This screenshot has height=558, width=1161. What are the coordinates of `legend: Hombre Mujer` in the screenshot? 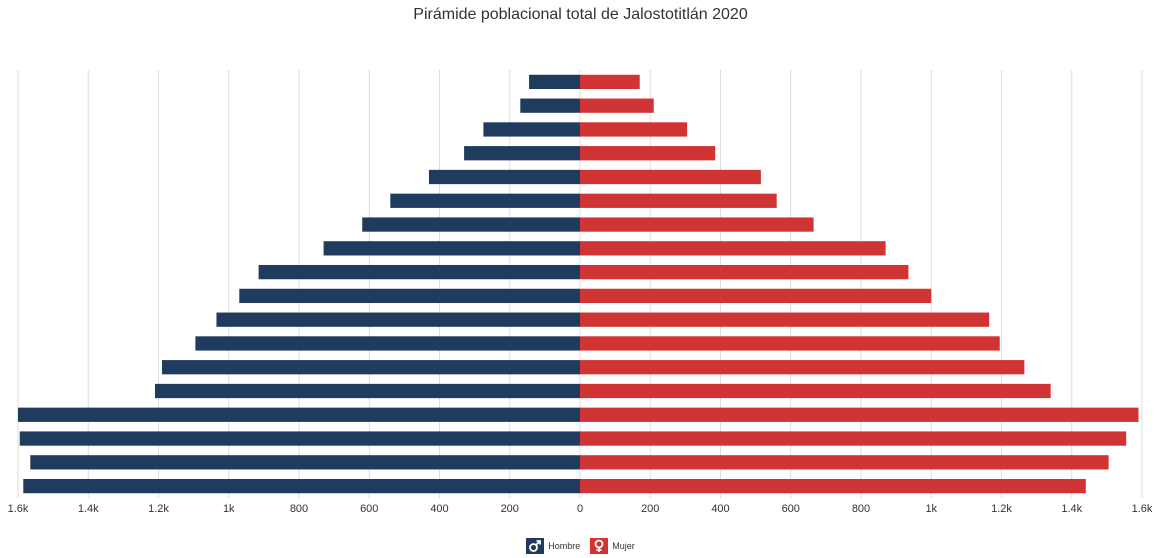 It's located at (580, 546).